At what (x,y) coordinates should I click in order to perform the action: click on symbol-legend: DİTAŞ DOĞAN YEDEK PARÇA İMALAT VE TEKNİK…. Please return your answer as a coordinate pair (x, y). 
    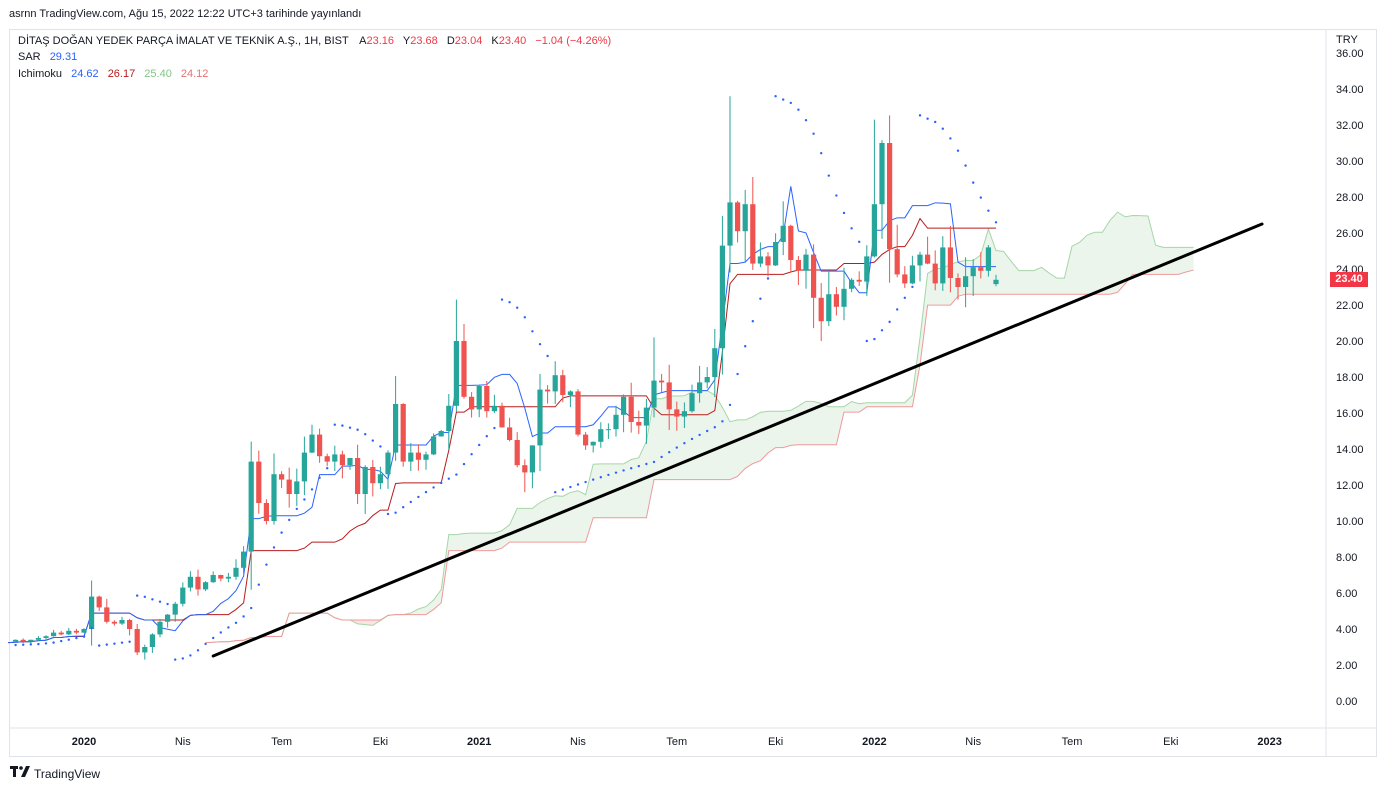
    Looking at the image, I should click on (317, 41).